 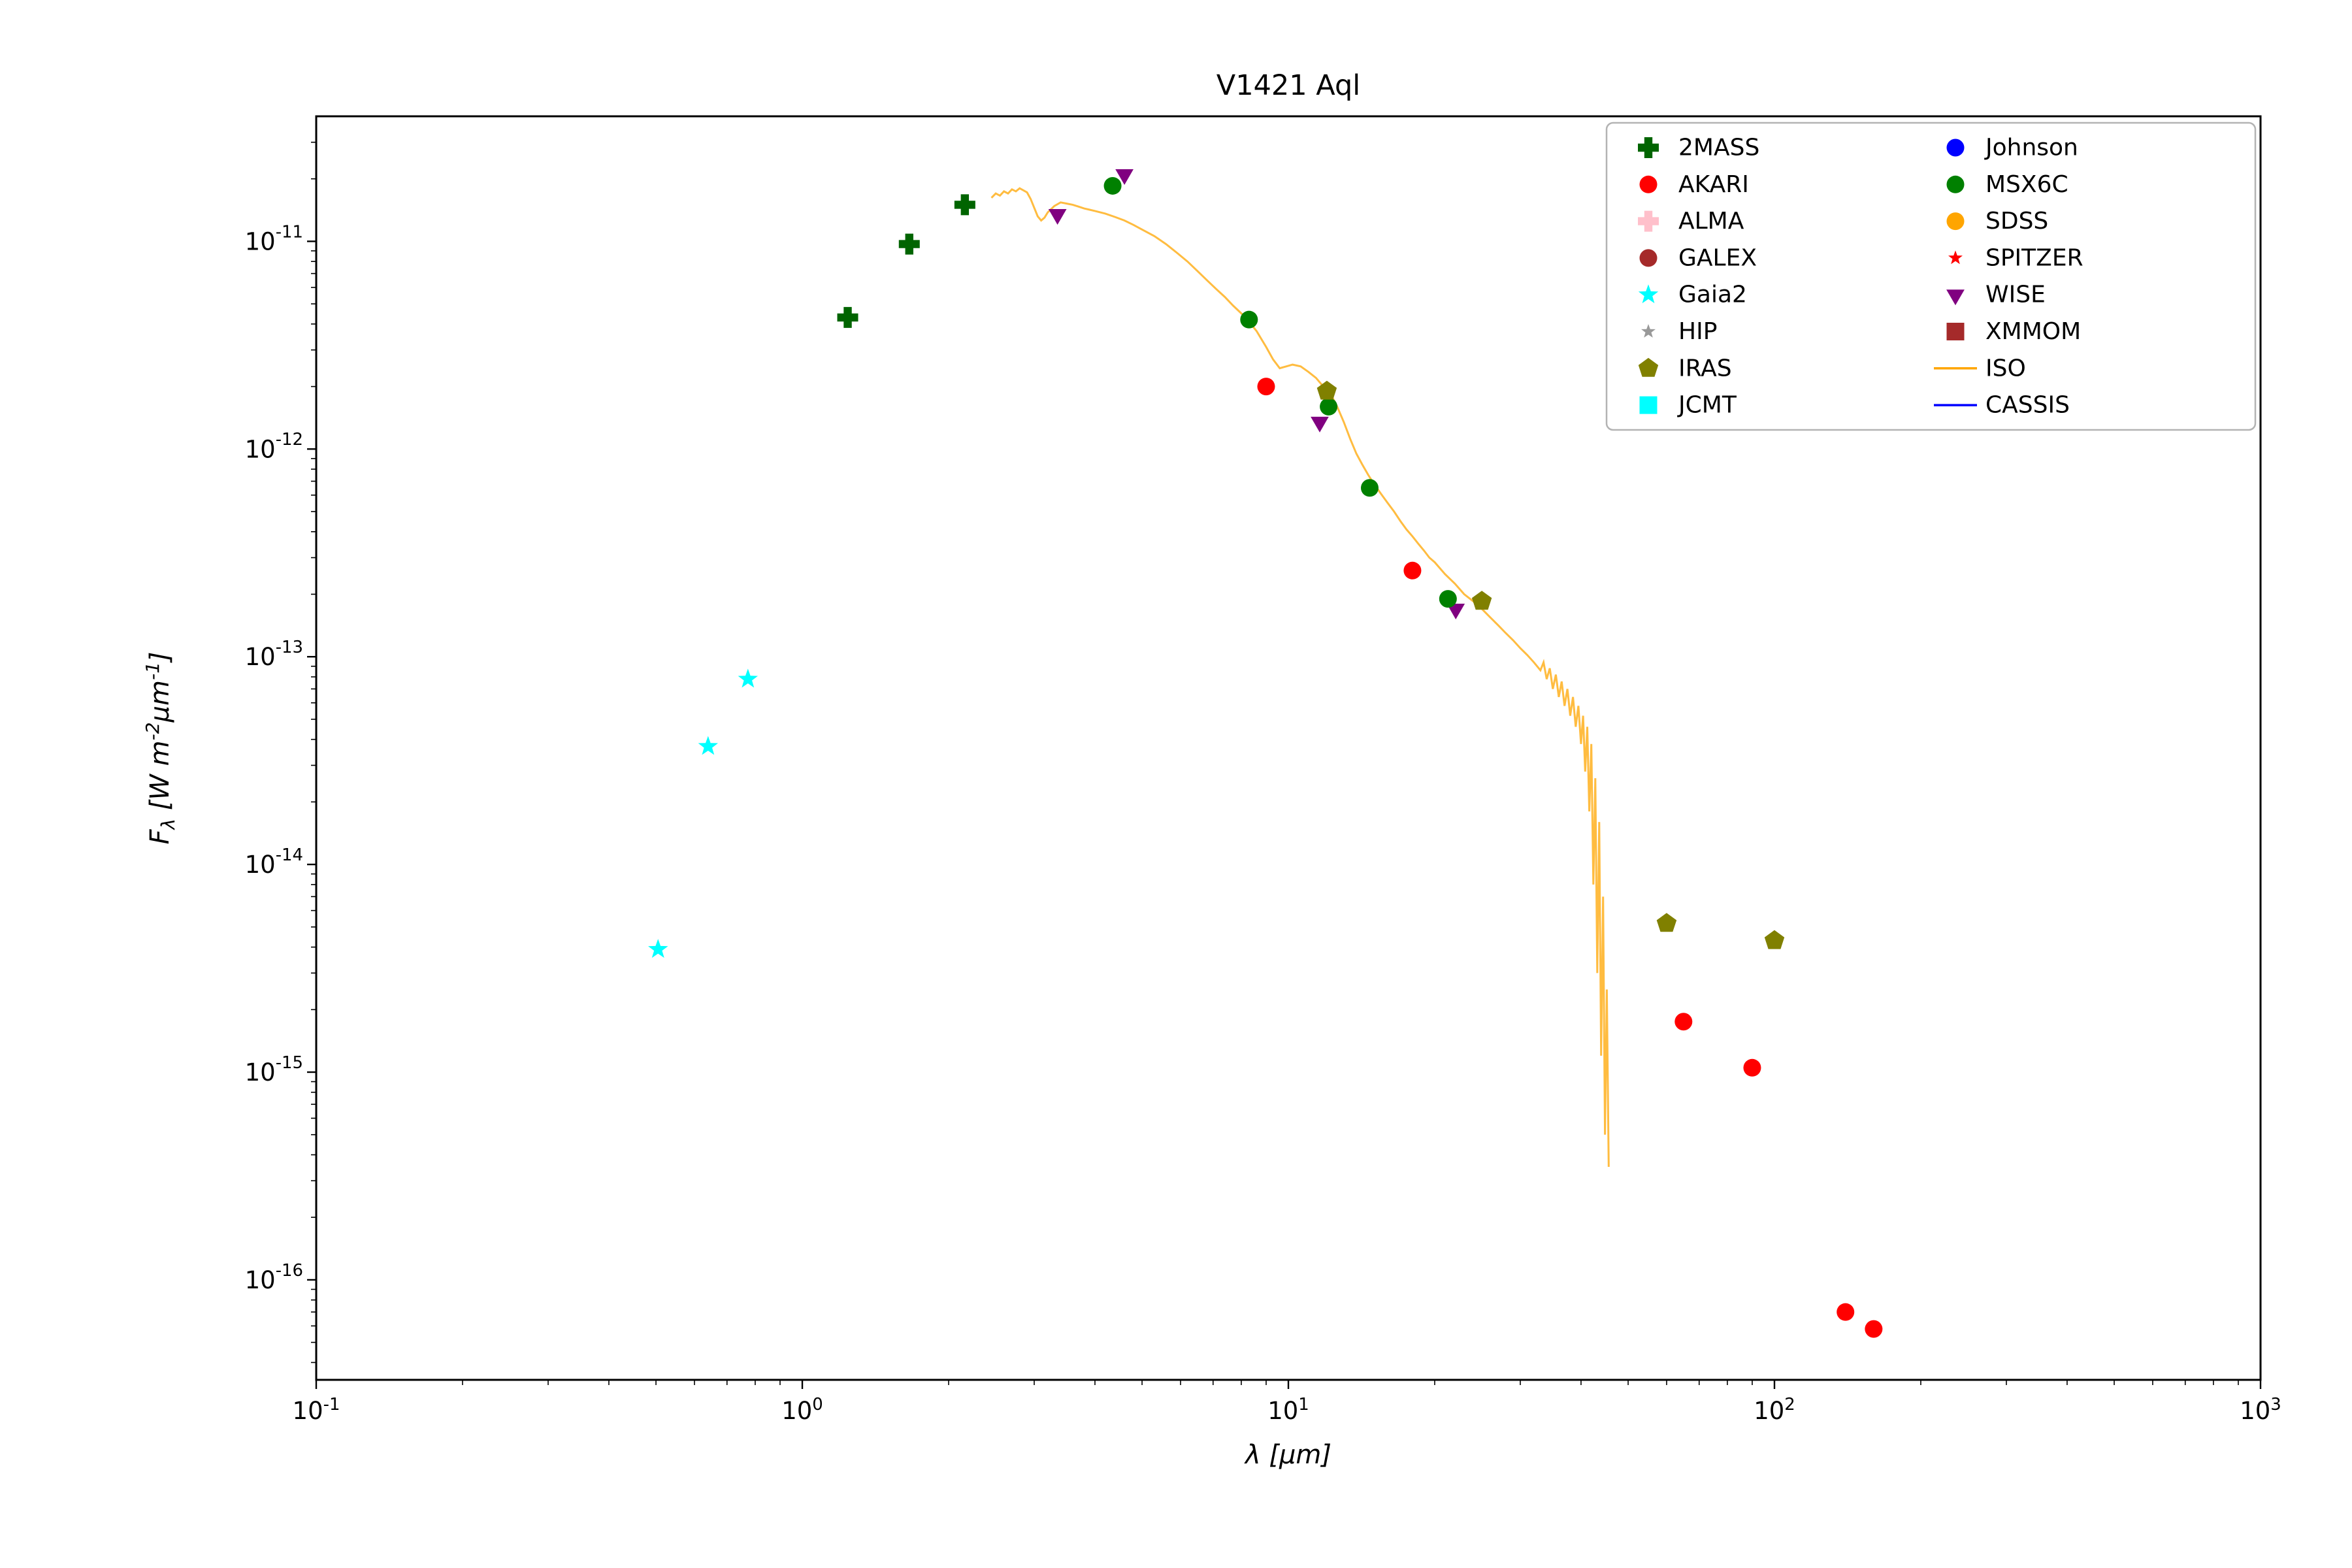 I want to click on legend-sdss-marker-icon, so click(x=1955, y=221).